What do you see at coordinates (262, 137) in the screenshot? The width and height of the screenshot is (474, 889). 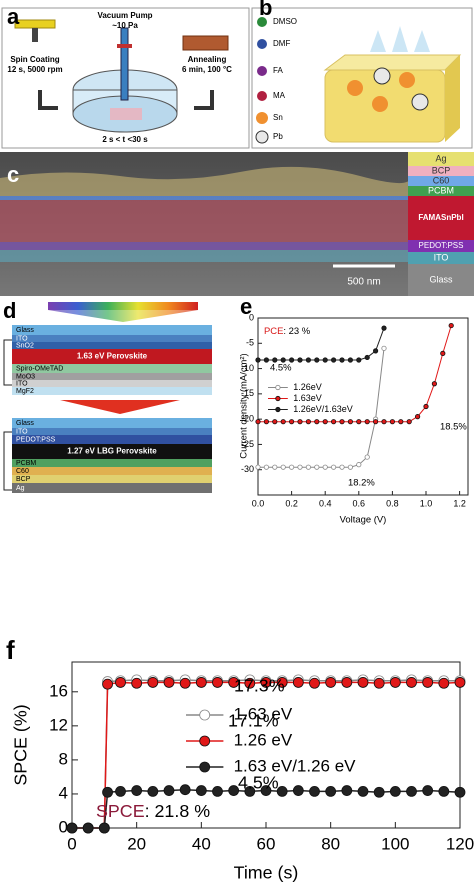 I see `icon-pb` at bounding box center [262, 137].